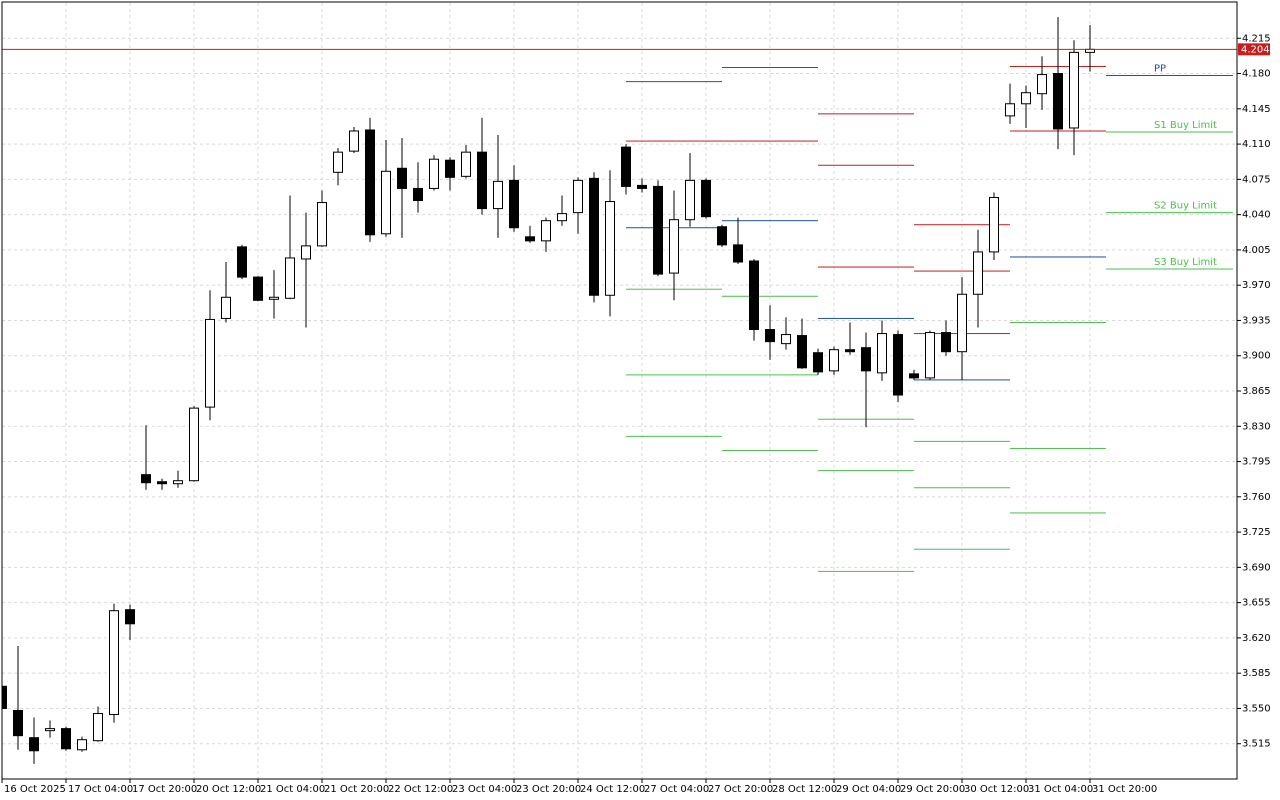 This screenshot has height=800, width=1280. What do you see at coordinates (1256, 426) in the screenshot?
I see `y-tick-label: 3.830` at bounding box center [1256, 426].